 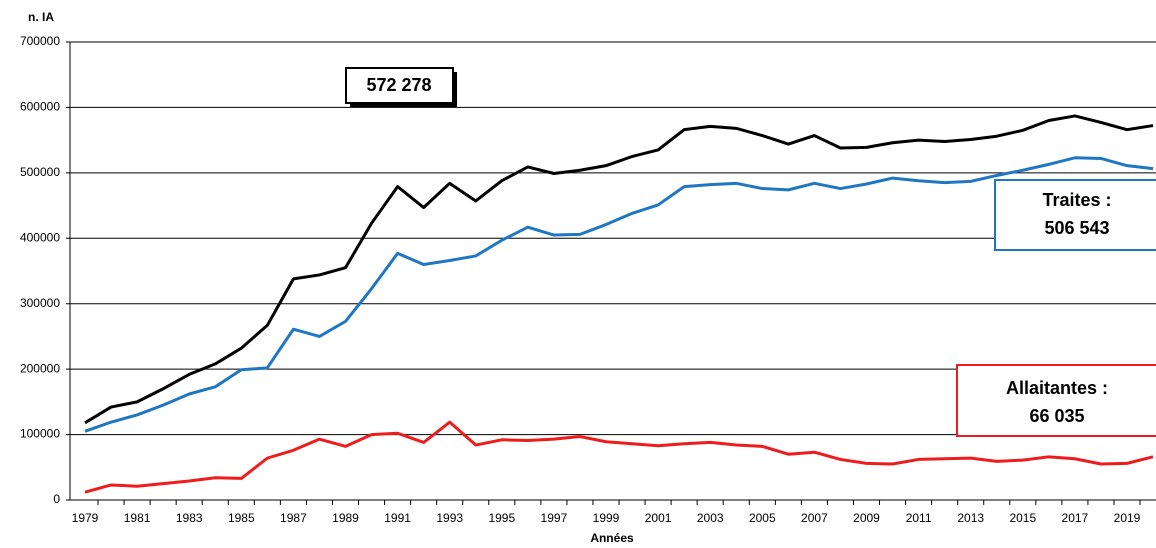 What do you see at coordinates (1076, 228) in the screenshot?
I see `annotation-text: 506 543` at bounding box center [1076, 228].